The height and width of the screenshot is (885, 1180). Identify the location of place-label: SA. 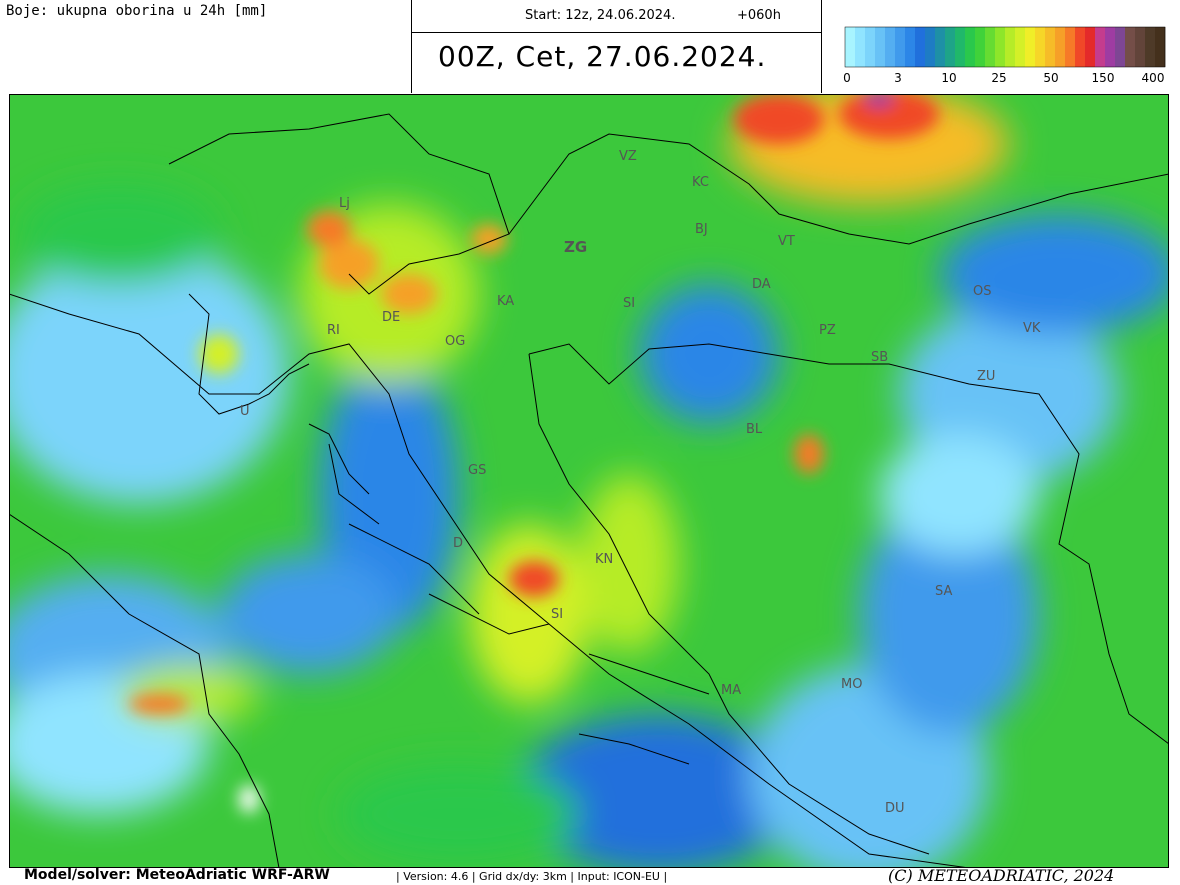
(943, 591).